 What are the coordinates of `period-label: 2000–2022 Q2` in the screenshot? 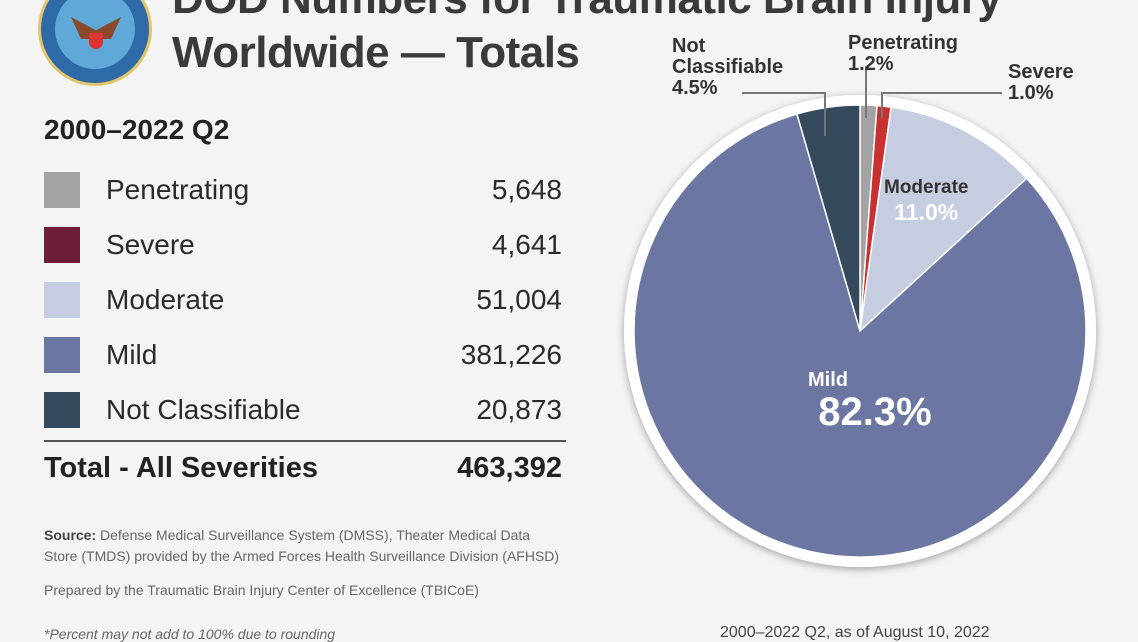 It's located at (137, 129).